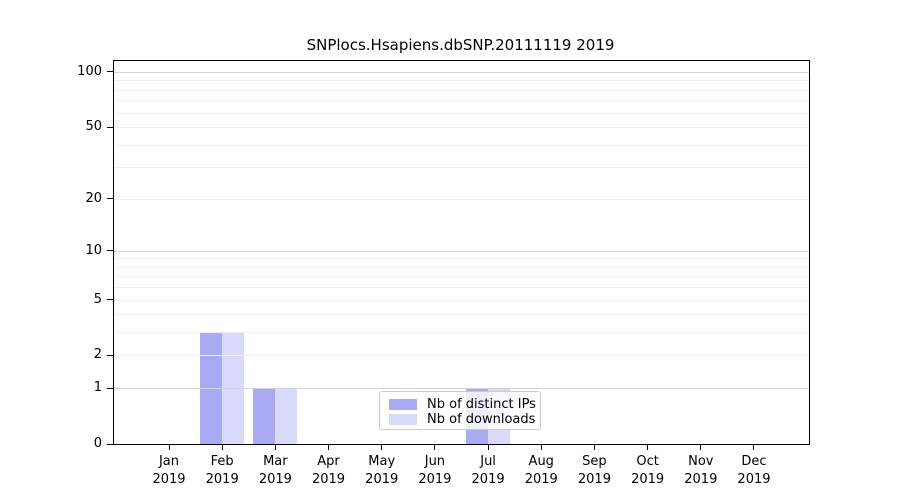  What do you see at coordinates (93, 127) in the screenshot?
I see `y-axis-tick-label: 50` at bounding box center [93, 127].